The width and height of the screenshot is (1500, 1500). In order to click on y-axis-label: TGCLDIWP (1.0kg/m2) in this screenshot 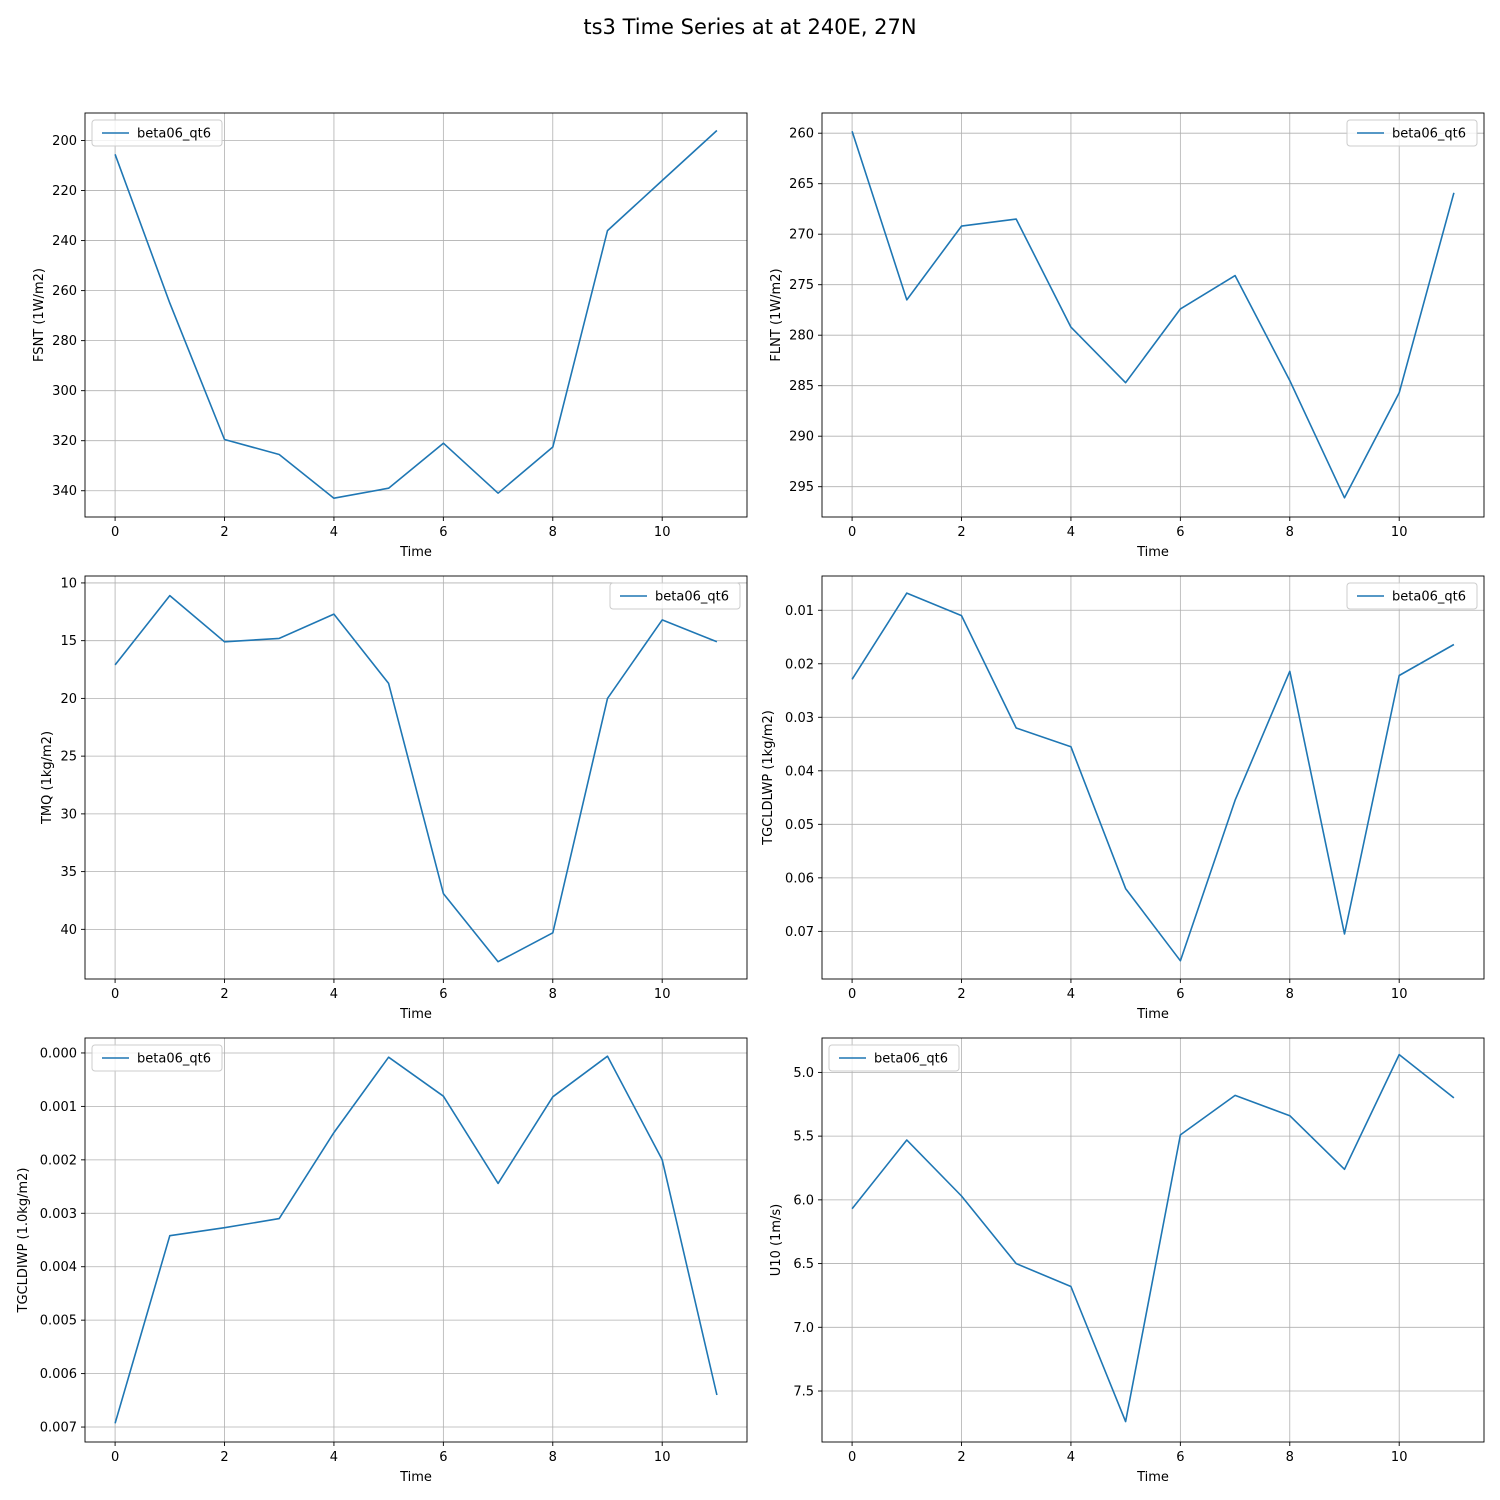, I will do `click(23, 1241)`.